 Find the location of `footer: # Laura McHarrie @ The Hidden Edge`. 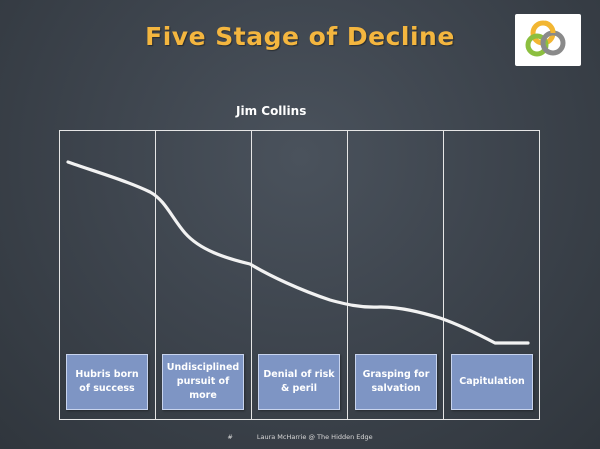

footer: # Laura McHarrie @ The Hidden Edge is located at coordinates (300, 437).